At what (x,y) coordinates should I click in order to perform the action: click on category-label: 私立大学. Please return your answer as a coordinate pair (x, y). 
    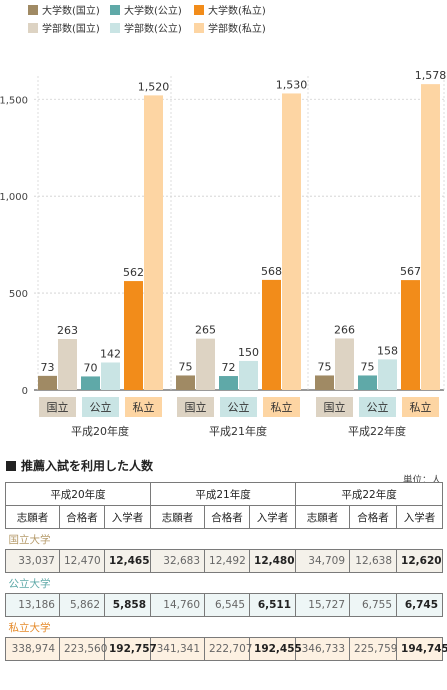
    Looking at the image, I should click on (224, 627).